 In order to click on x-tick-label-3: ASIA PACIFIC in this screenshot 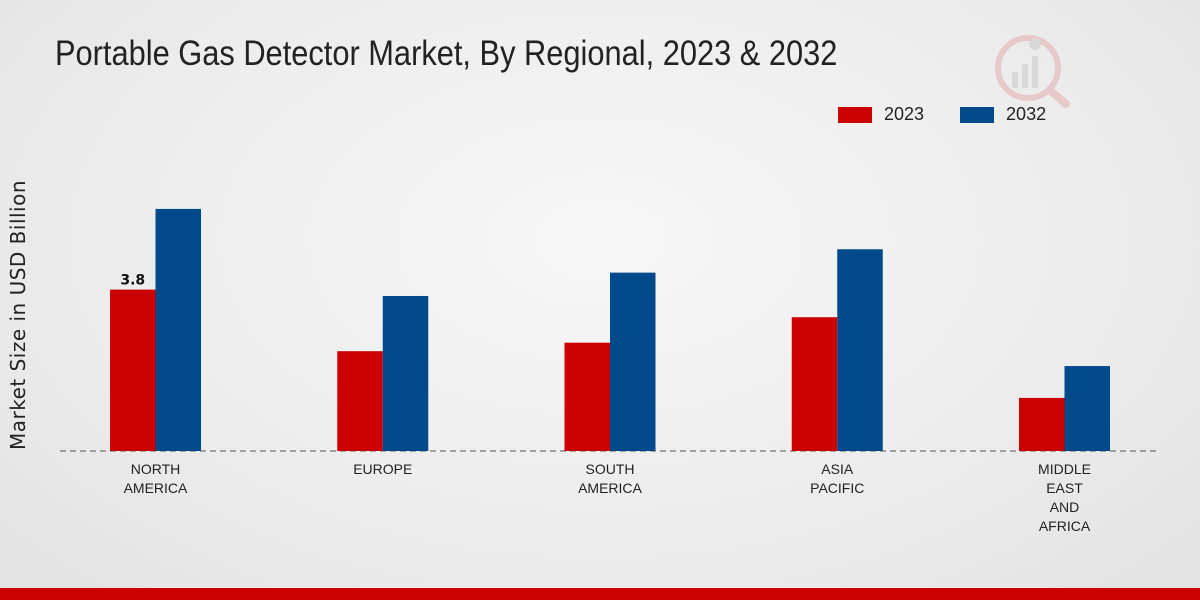, I will do `click(837, 478)`.